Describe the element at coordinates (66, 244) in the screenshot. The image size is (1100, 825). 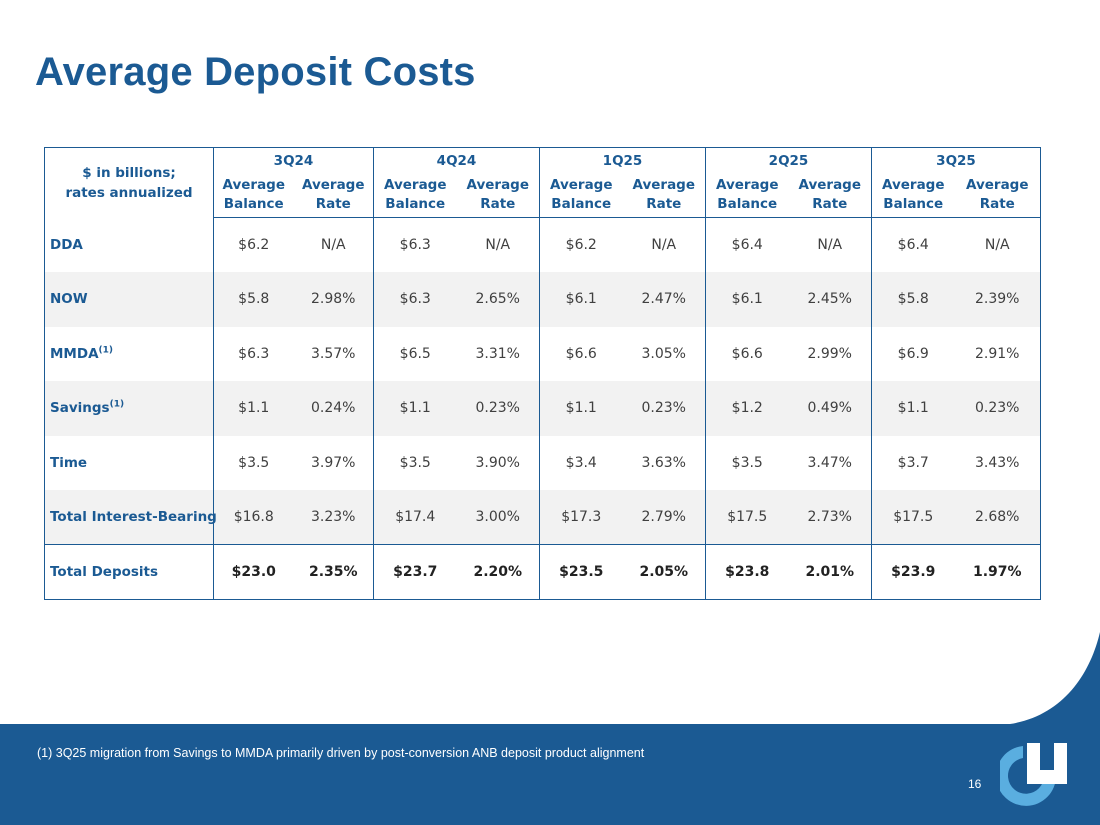
I see `row-label-text: DDA` at that location.